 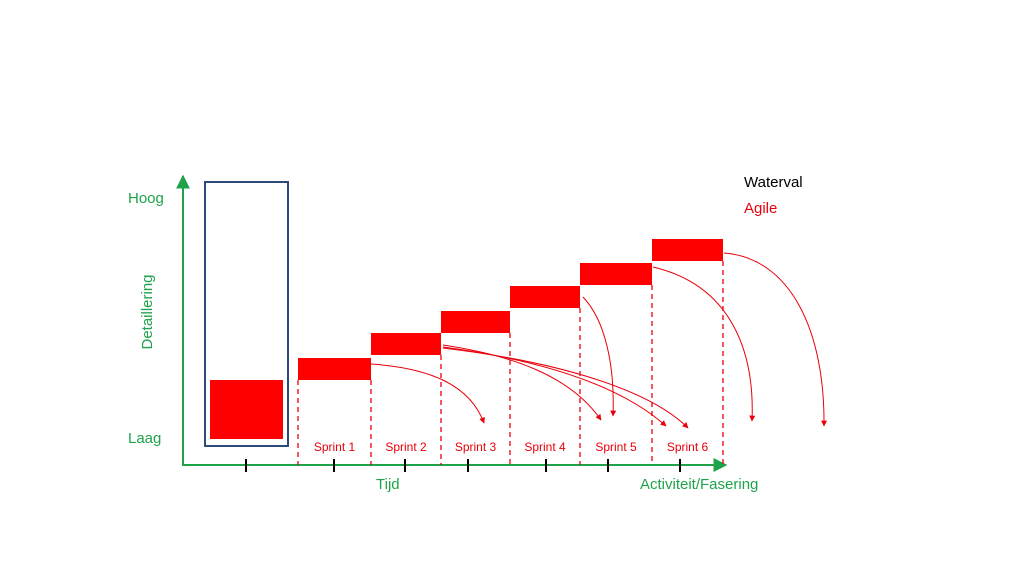 What do you see at coordinates (616, 447) in the screenshot?
I see `sprint-label-5: Sprint 5` at bounding box center [616, 447].